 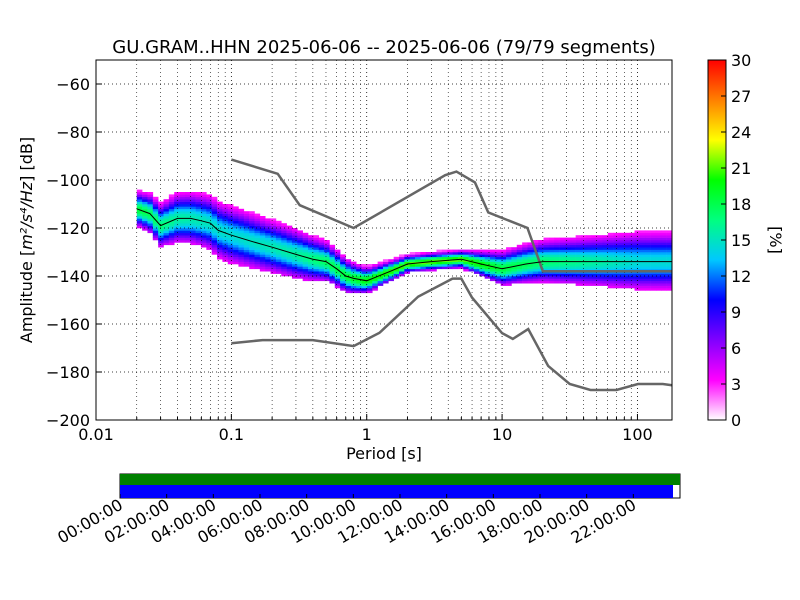 I want to click on y-tick-label: −200, so click(x=68, y=420).